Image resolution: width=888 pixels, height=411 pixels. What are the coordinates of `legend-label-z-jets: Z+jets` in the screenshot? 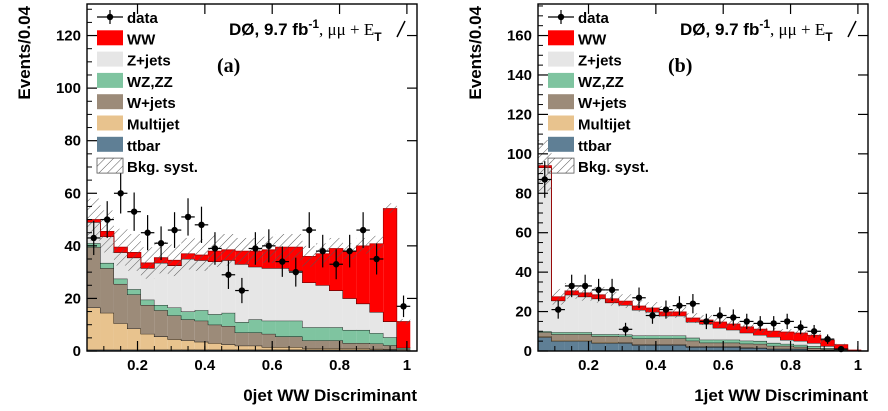 It's located at (149, 61).